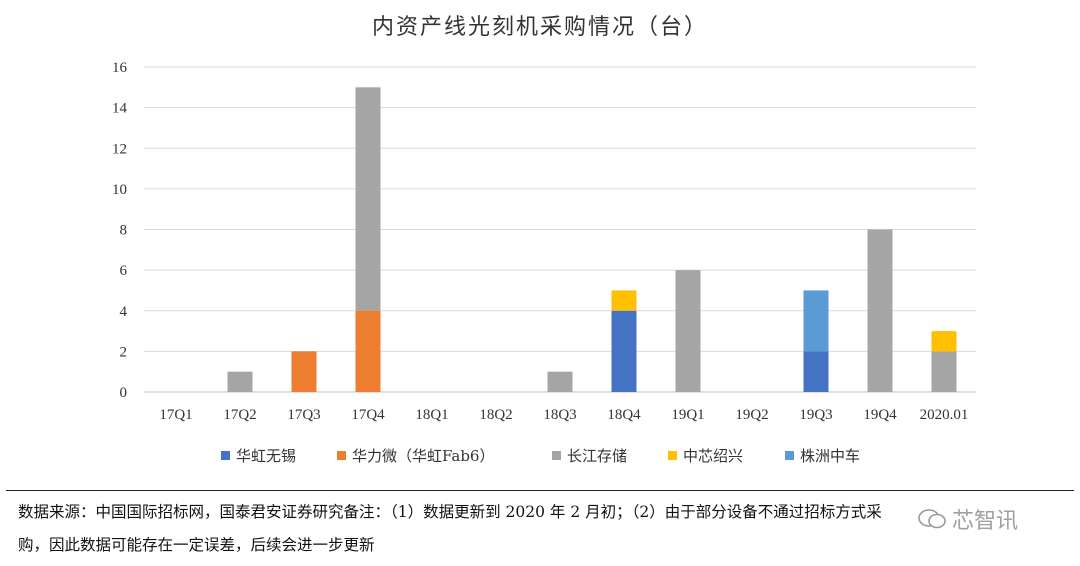  I want to click on legend-label: 长江存储, so click(597, 456).